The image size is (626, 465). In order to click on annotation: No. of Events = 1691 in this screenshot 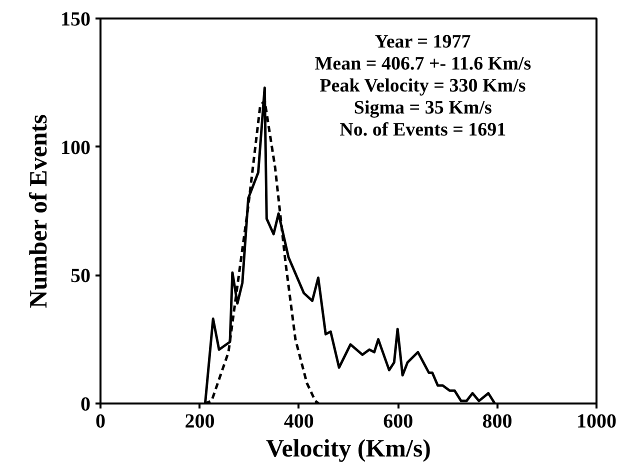, I will do `click(423, 130)`.